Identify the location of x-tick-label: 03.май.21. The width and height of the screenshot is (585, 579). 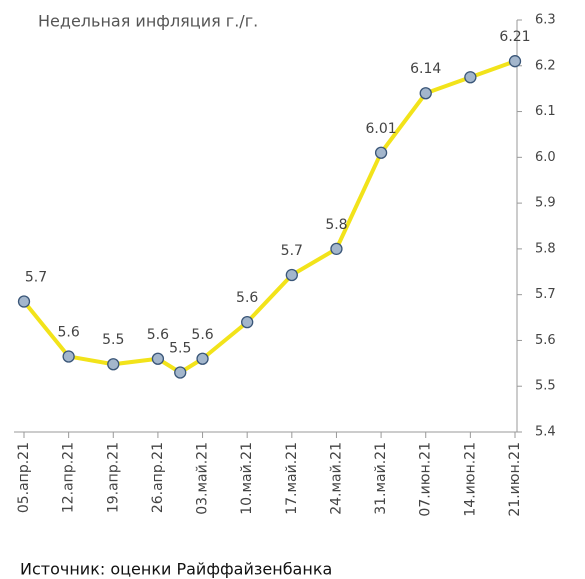
(203, 478).